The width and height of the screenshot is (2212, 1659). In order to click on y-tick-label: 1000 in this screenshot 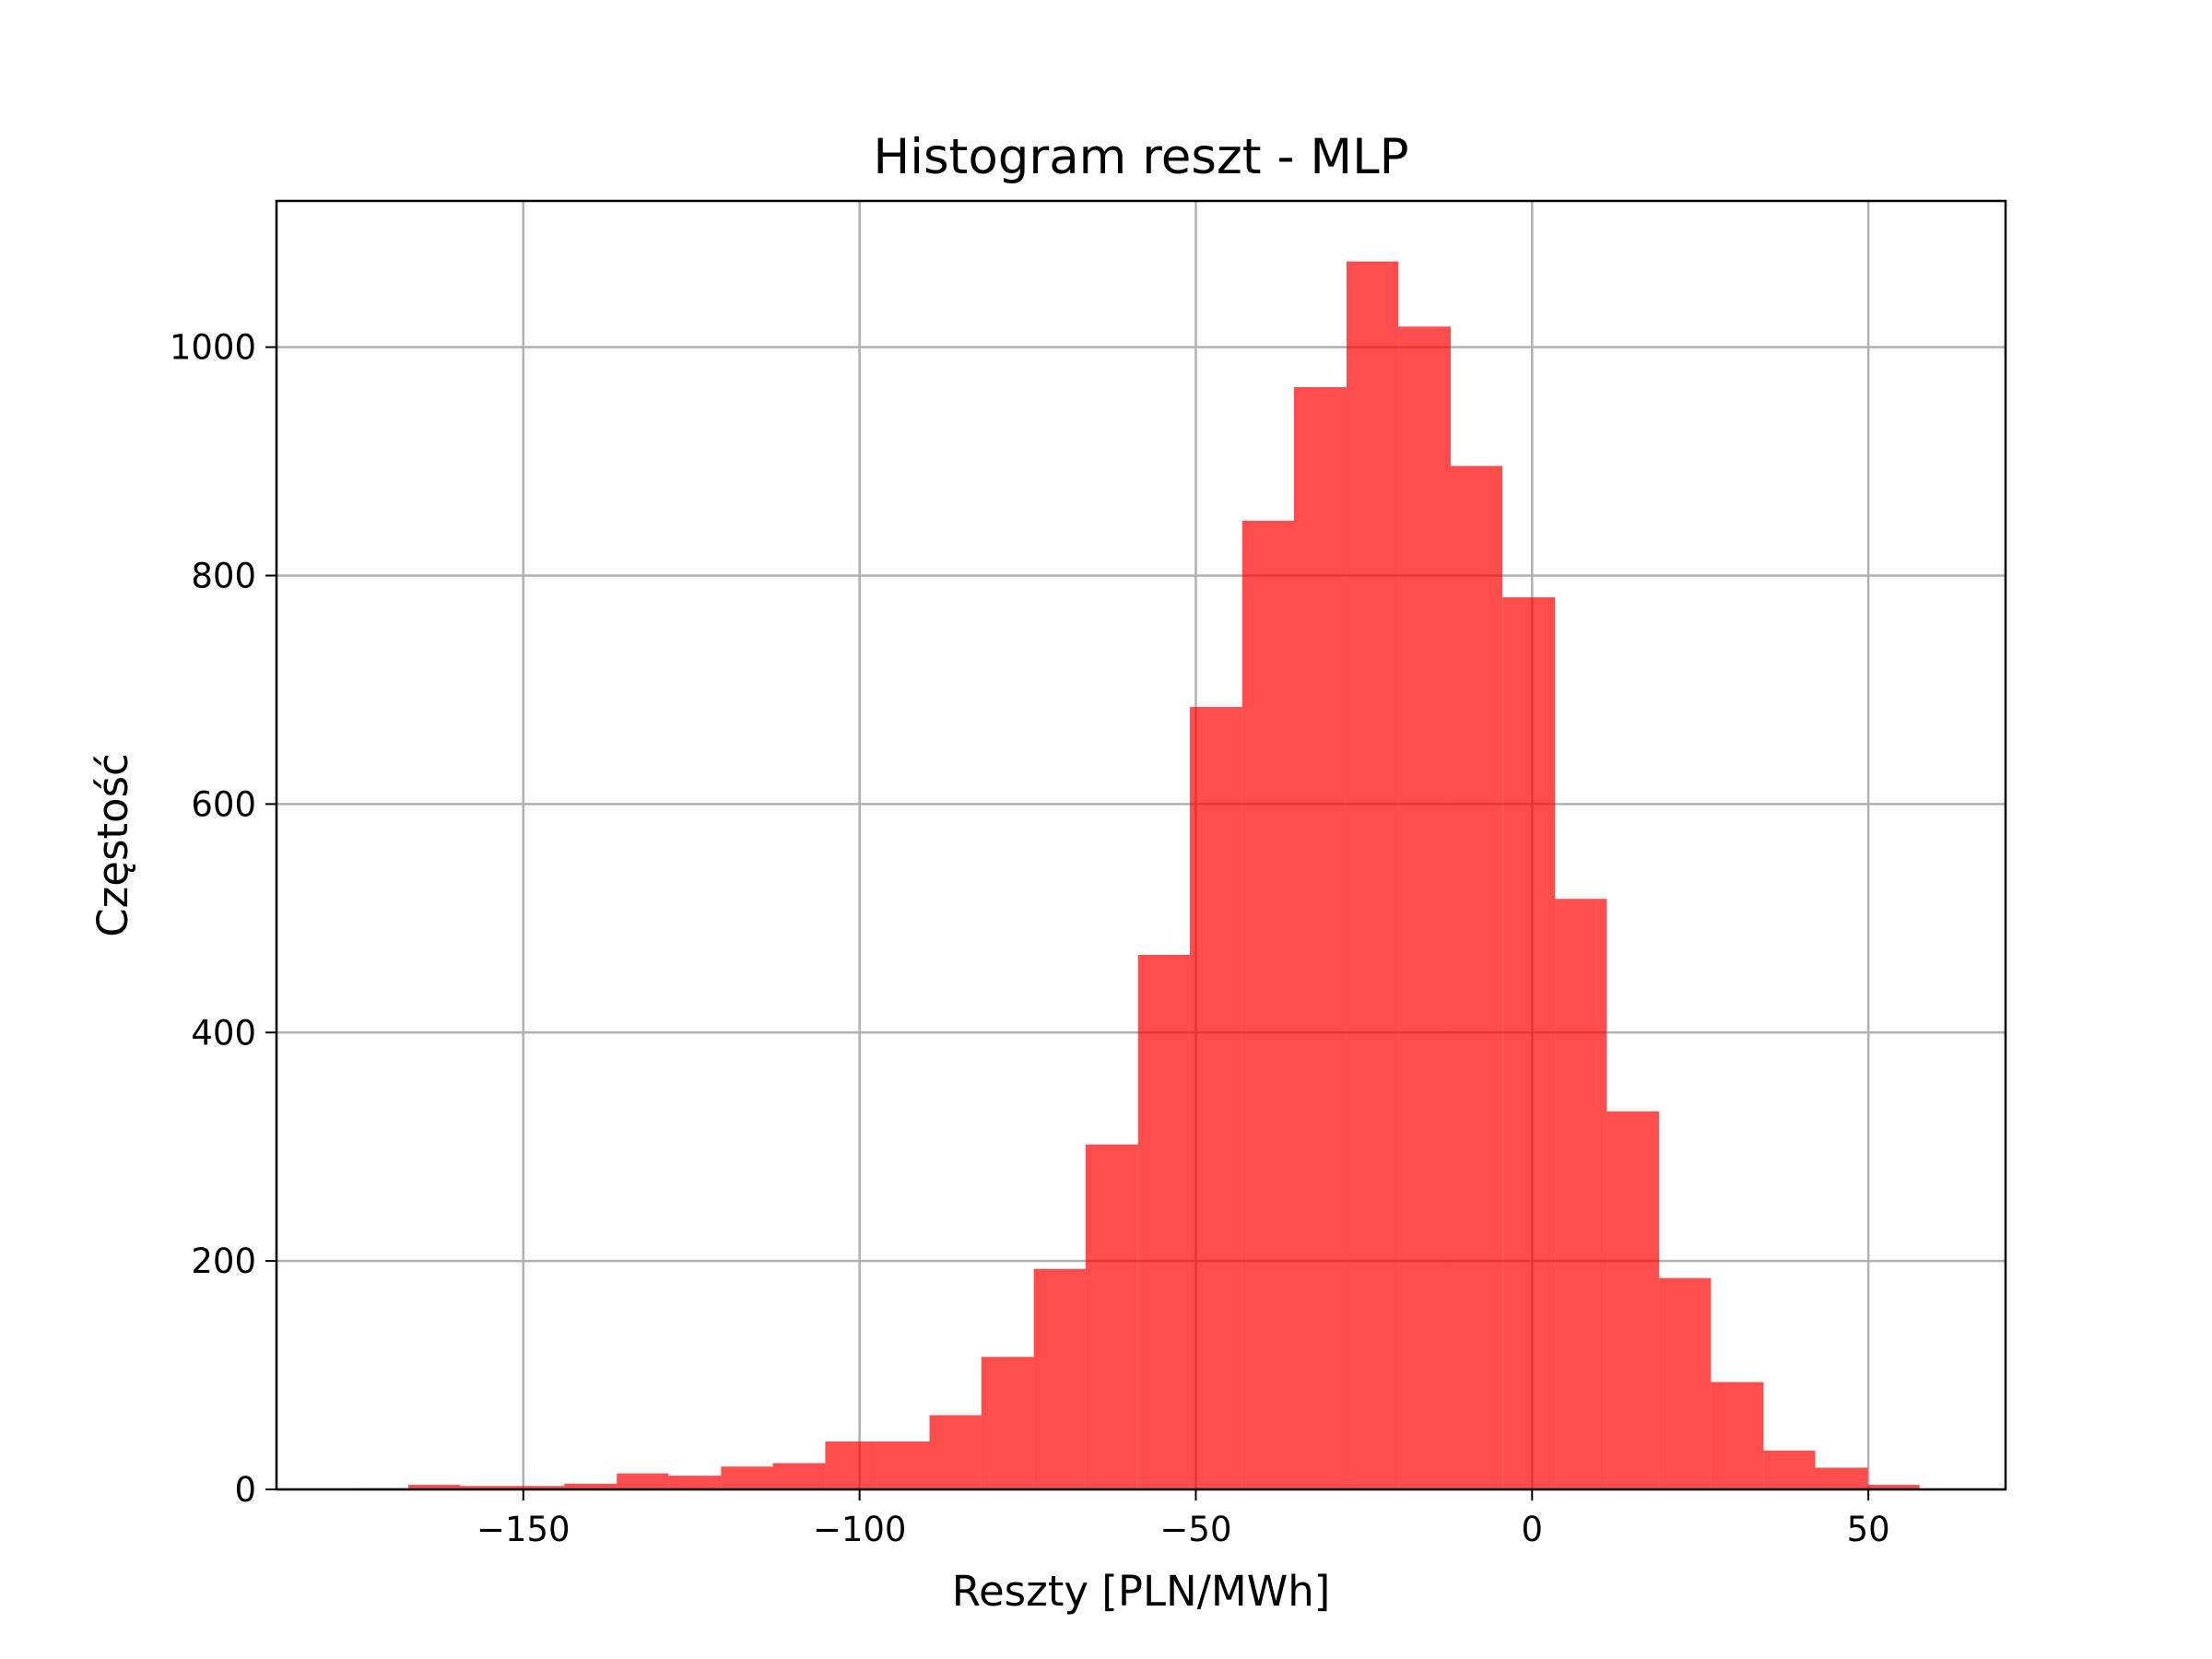, I will do `click(213, 348)`.